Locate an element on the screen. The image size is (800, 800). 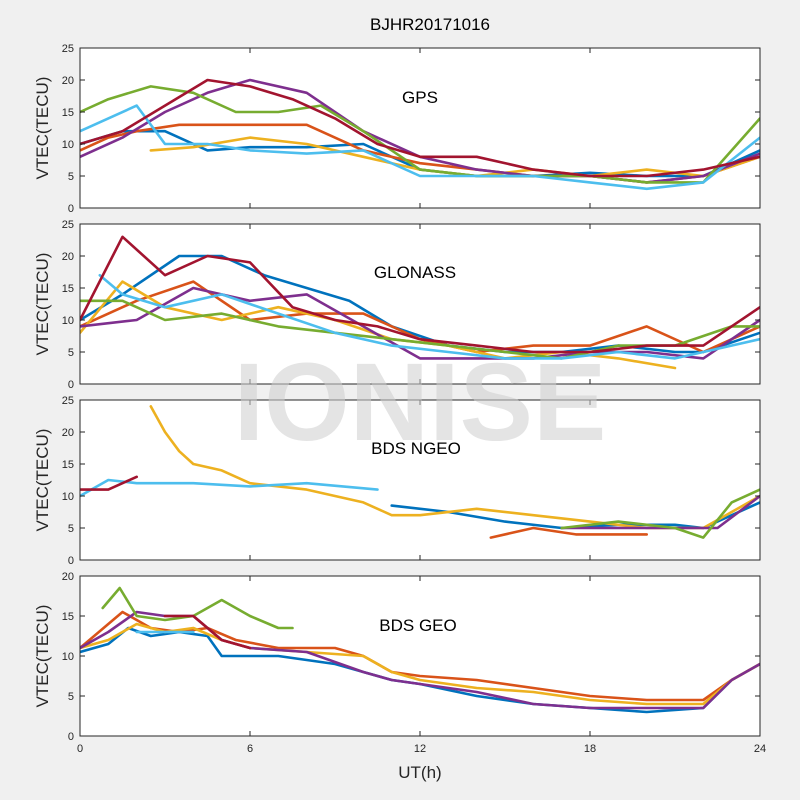
panel-label: BDS NGEO is located at coordinates (416, 448).